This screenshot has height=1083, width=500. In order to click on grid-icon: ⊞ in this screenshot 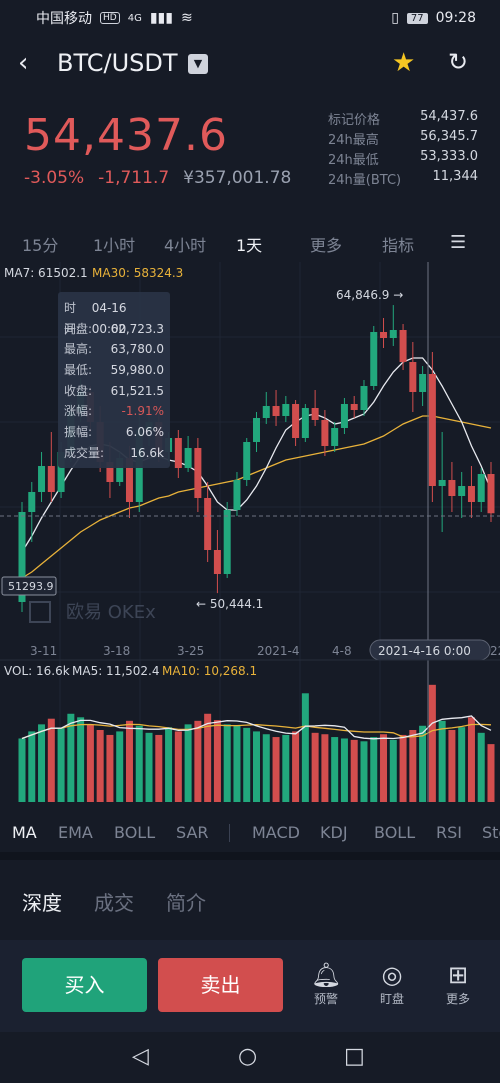, I will do `click(458, 975)`.